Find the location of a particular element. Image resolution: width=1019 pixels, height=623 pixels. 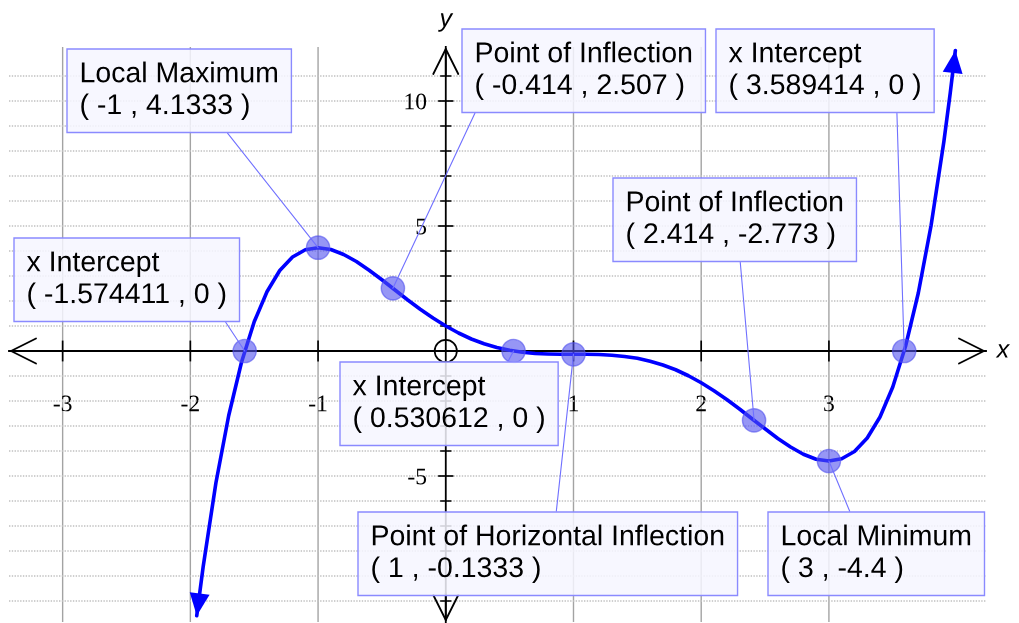

annotation: Local Minimum ( 3 , -4.4 ) is located at coordinates (876, 553).